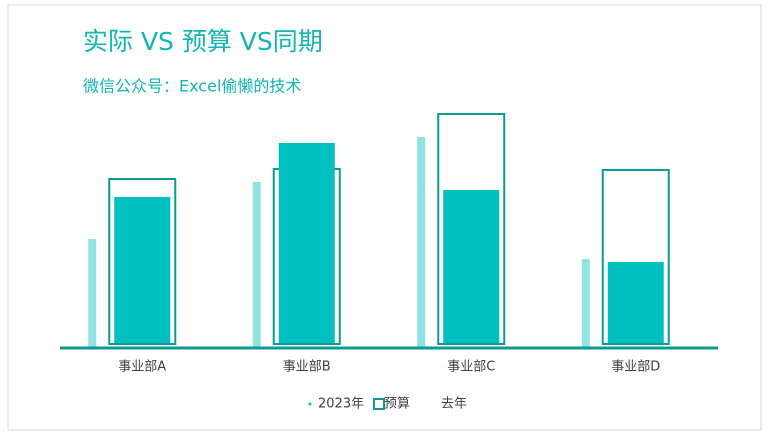 Image resolution: width=768 pixels, height=440 pixels. What do you see at coordinates (341, 404) in the screenshot?
I see `legend-label: 2023年` at bounding box center [341, 404].